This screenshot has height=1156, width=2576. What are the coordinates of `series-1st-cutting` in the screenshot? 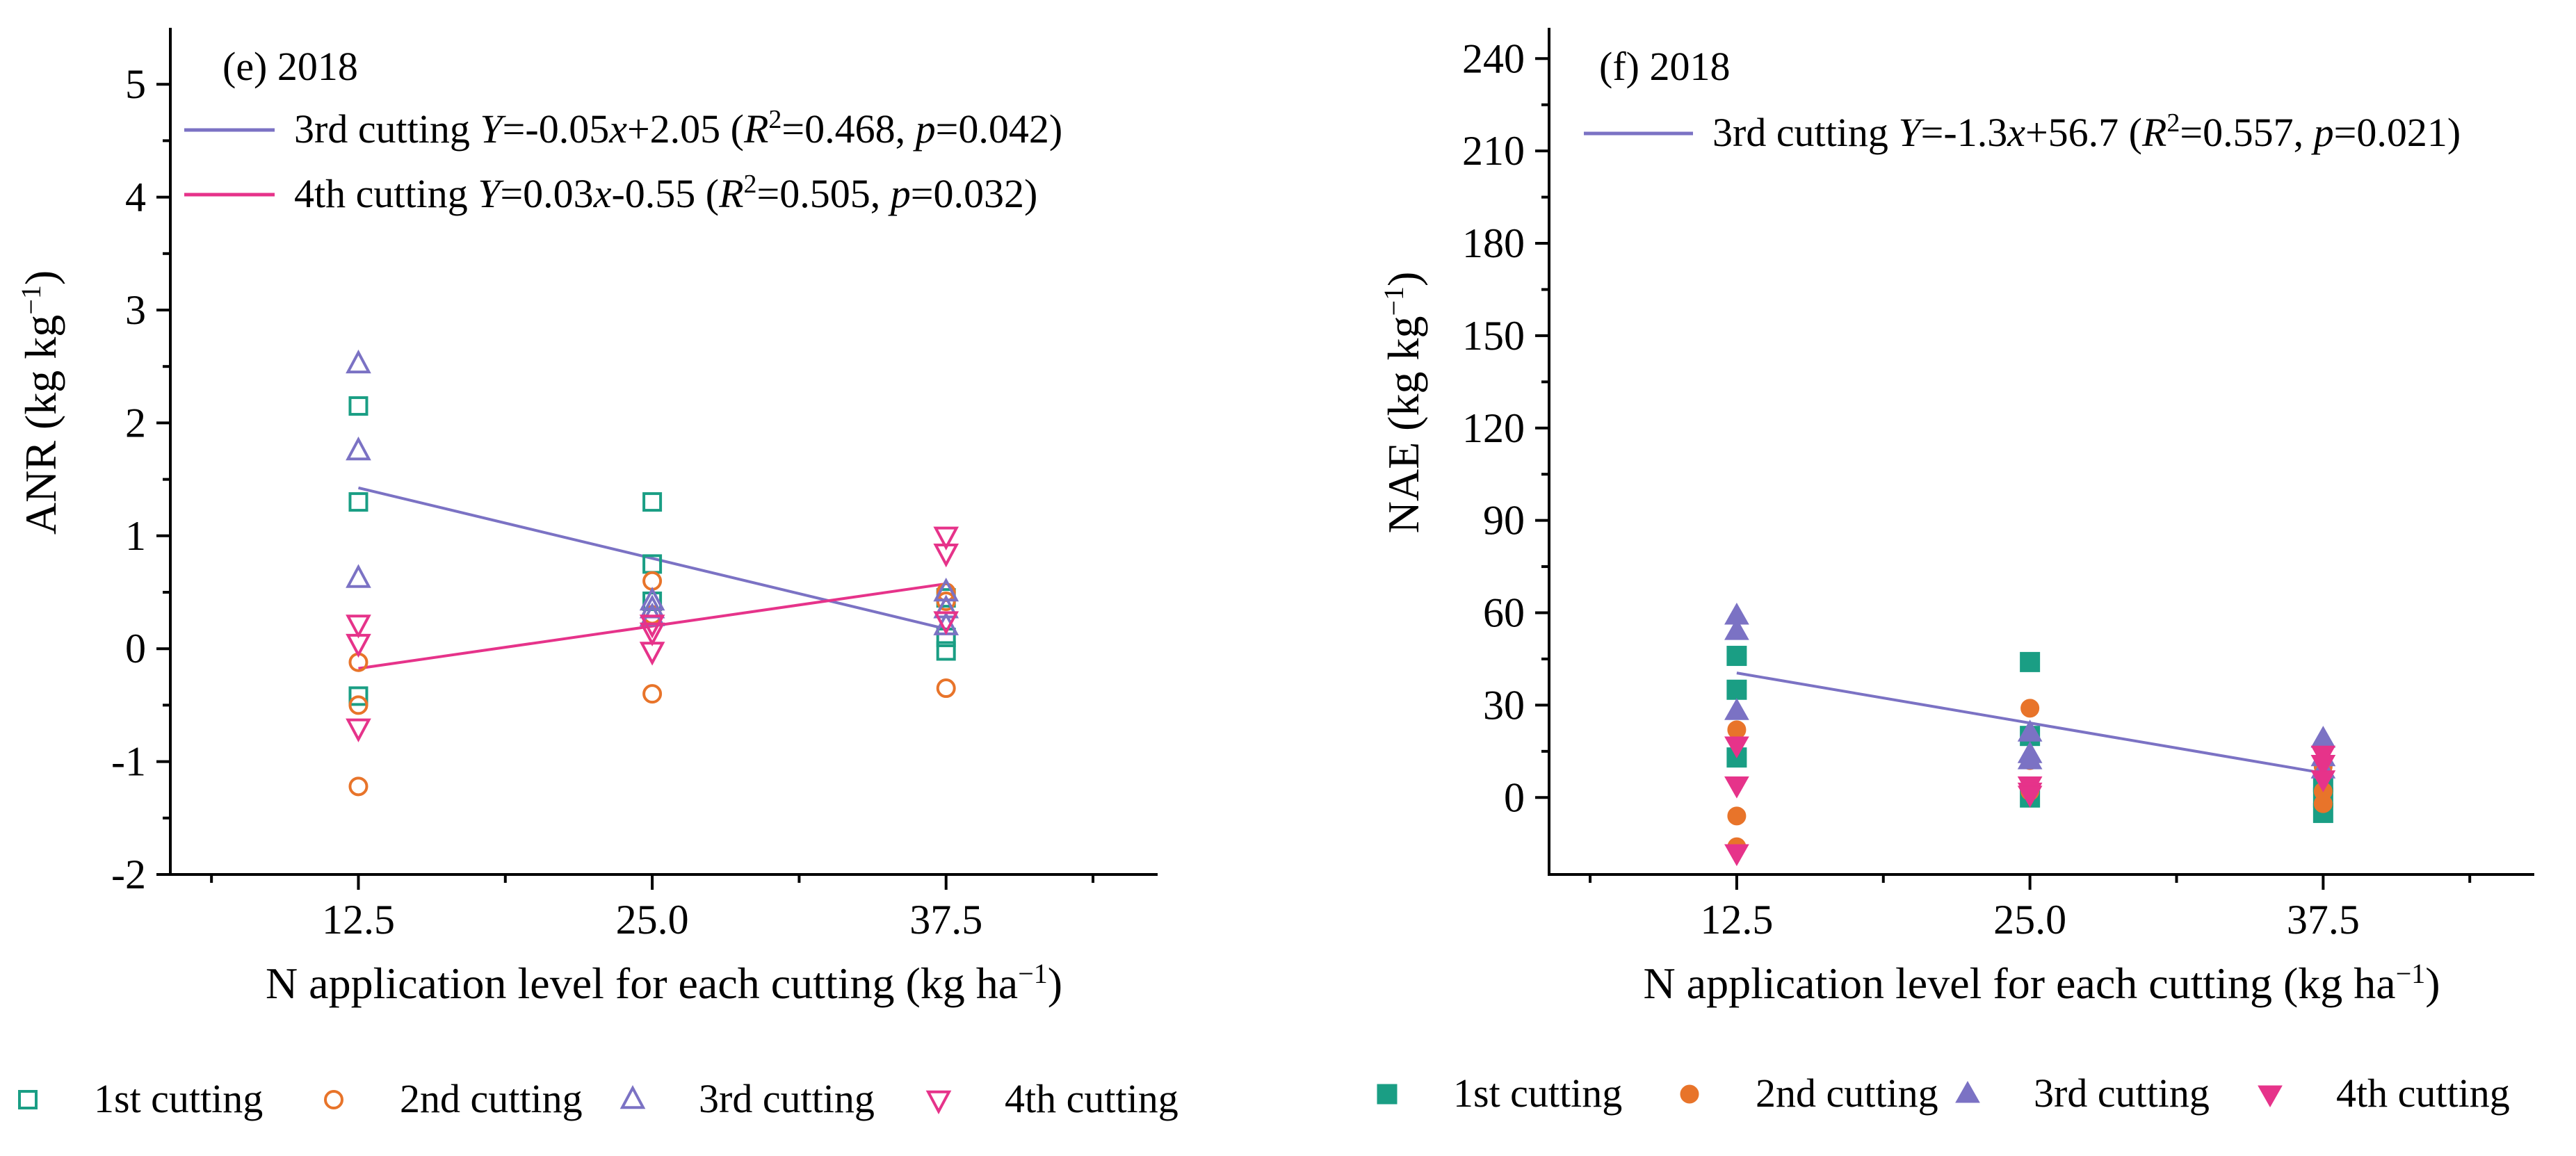 It's located at (652, 551).